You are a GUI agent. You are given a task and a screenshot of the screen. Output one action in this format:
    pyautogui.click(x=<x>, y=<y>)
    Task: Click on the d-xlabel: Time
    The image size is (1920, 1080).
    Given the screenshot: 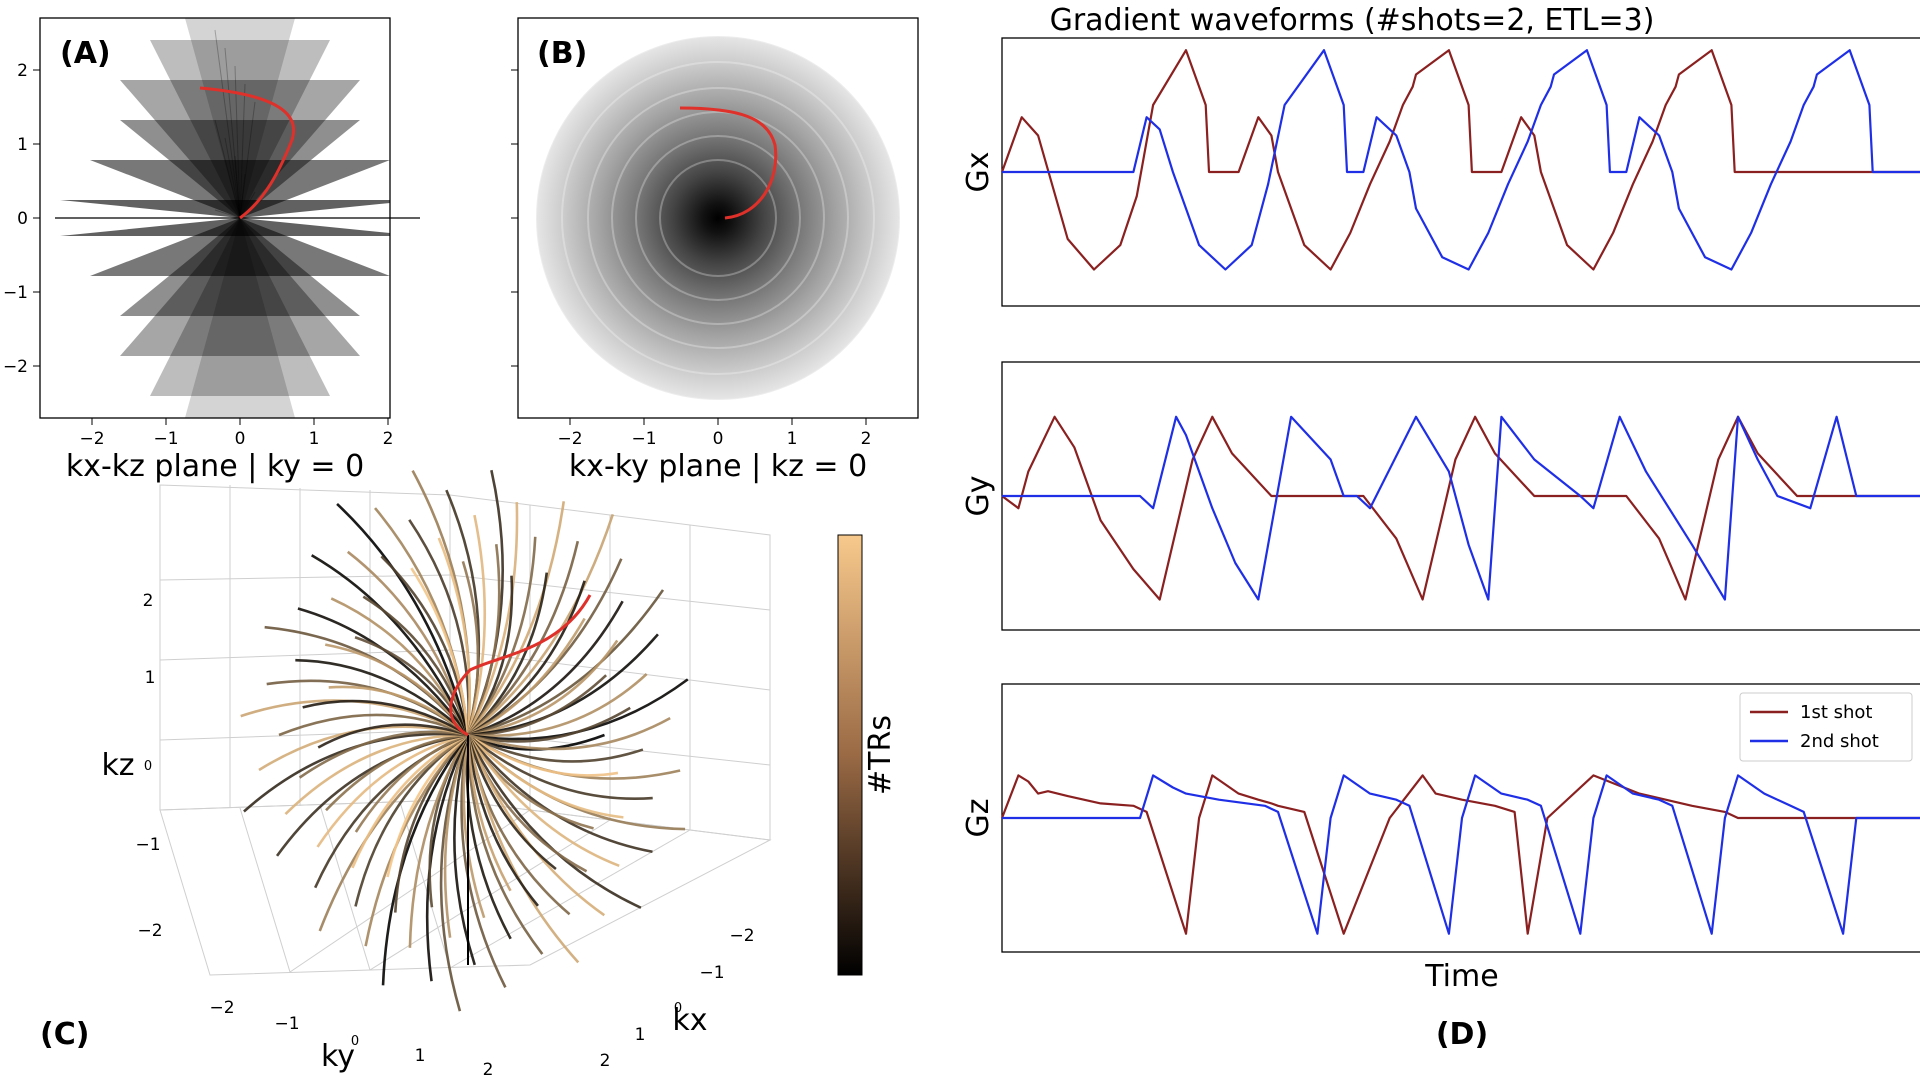 What is the action you would take?
    pyautogui.click(x=1461, y=976)
    